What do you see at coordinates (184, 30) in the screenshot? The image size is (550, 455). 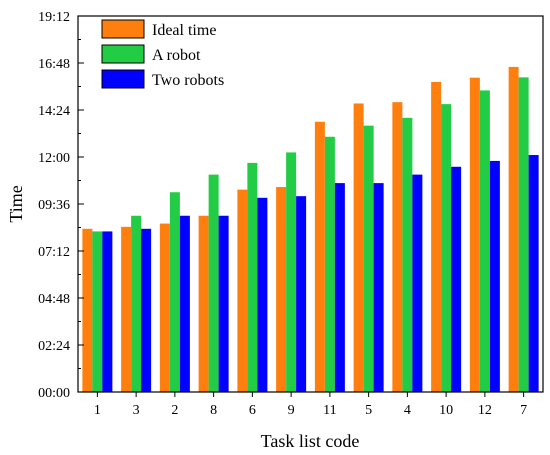 I see `legend-label-ideal-time: Ideal time` at bounding box center [184, 30].